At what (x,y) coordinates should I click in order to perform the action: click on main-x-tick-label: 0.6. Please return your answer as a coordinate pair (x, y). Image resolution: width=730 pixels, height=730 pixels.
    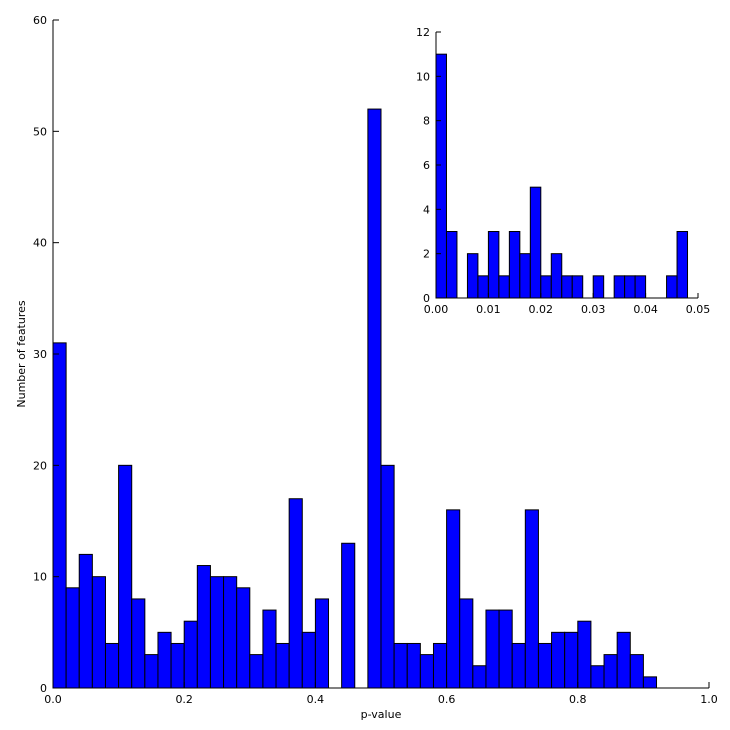
    Looking at the image, I should click on (447, 699).